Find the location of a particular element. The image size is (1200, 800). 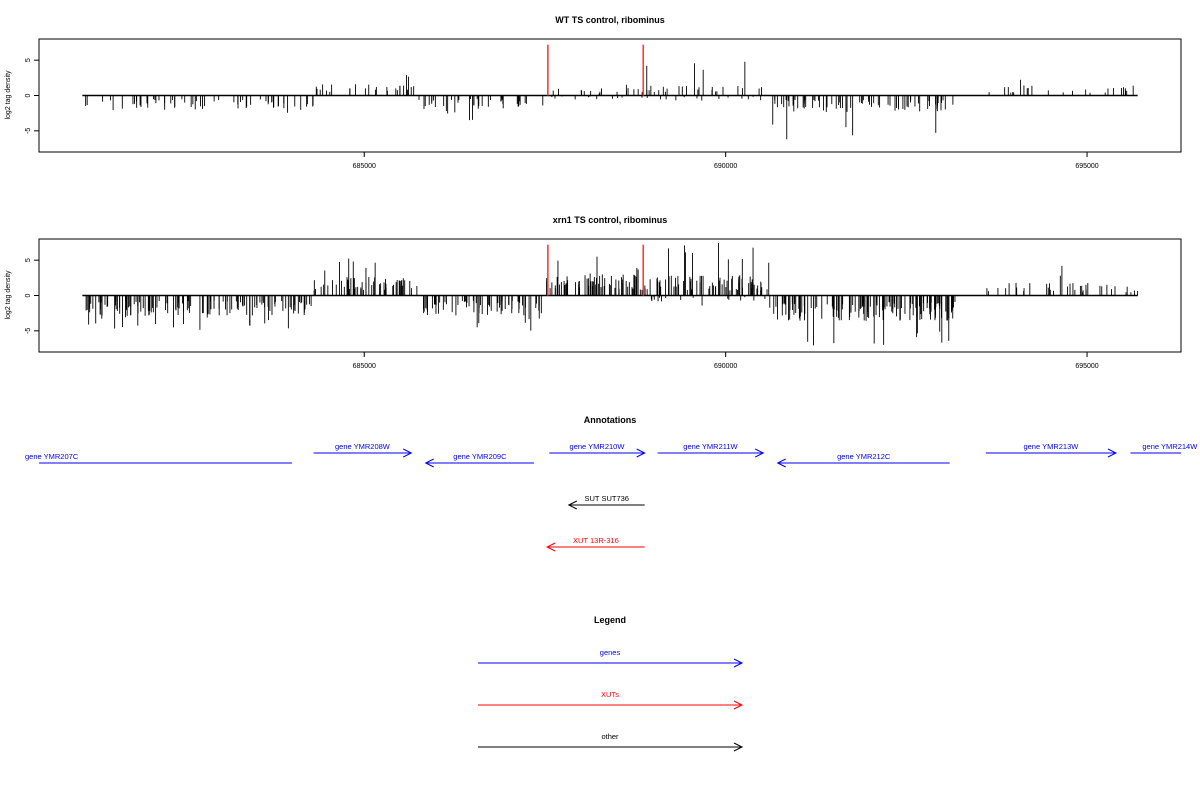

legend-item-genes: genes is located at coordinates (611, 658).